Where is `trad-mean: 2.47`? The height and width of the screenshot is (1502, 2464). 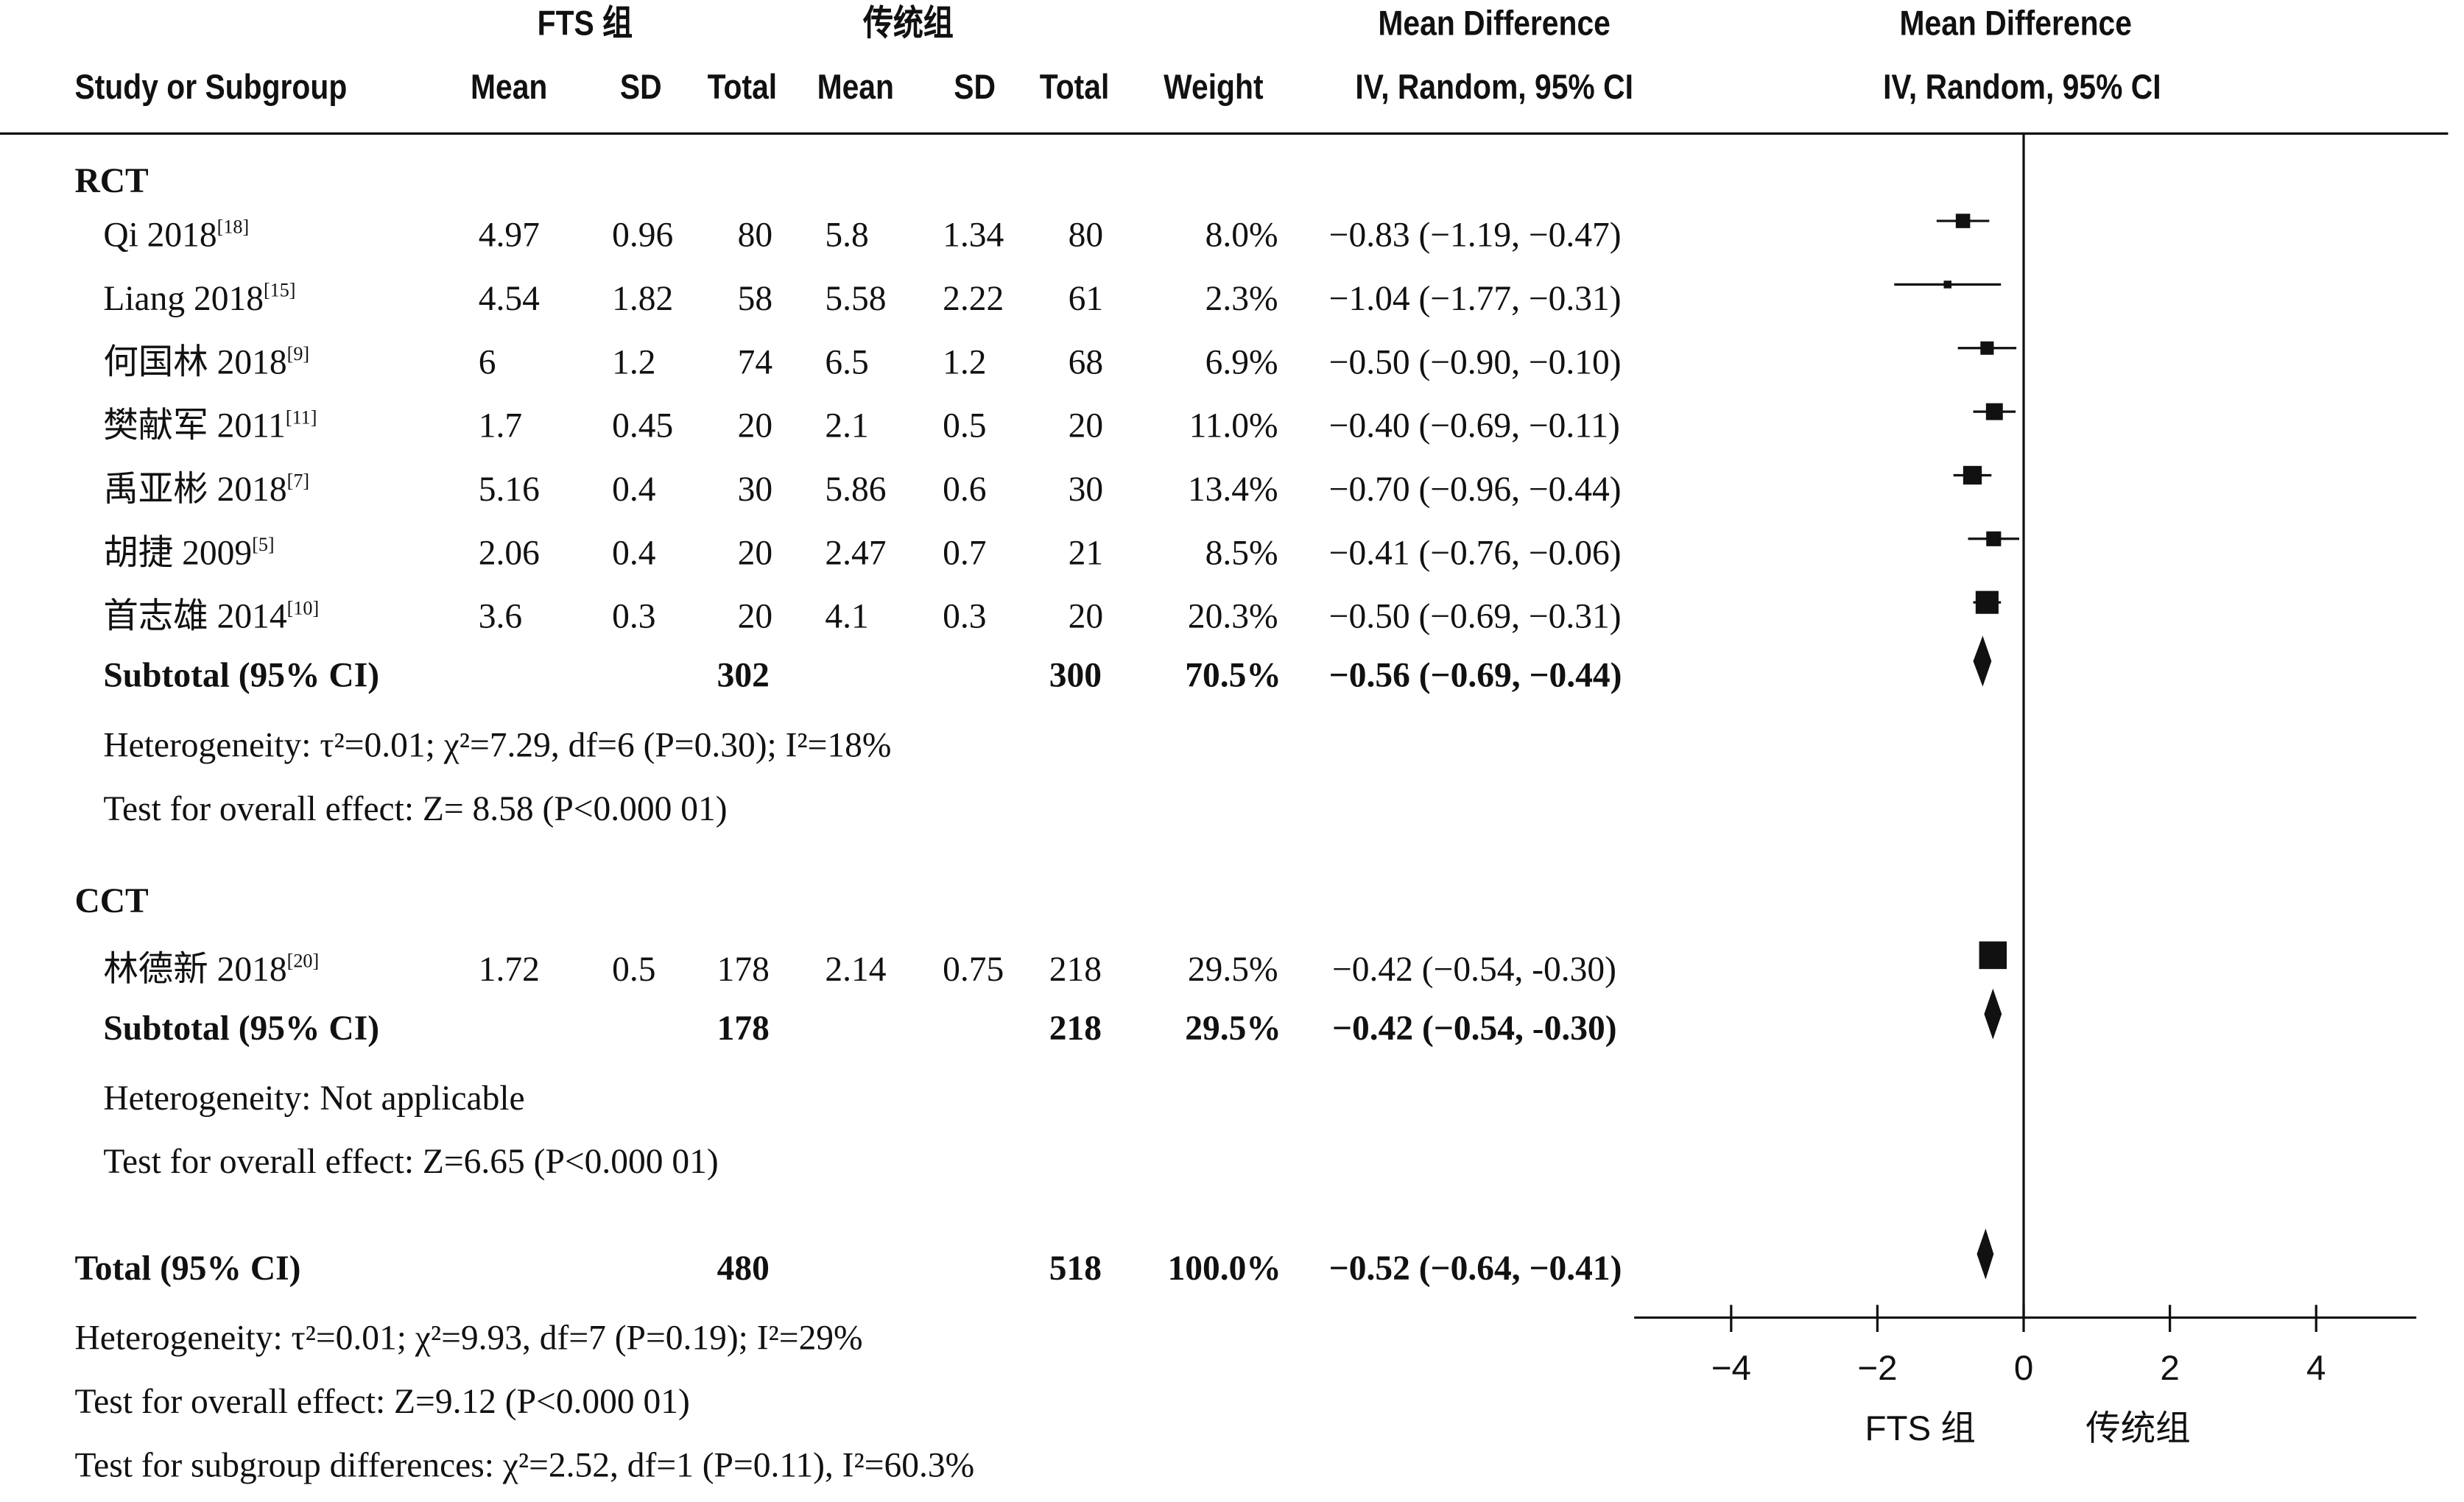 trad-mean: 2.47 is located at coordinates (856, 552).